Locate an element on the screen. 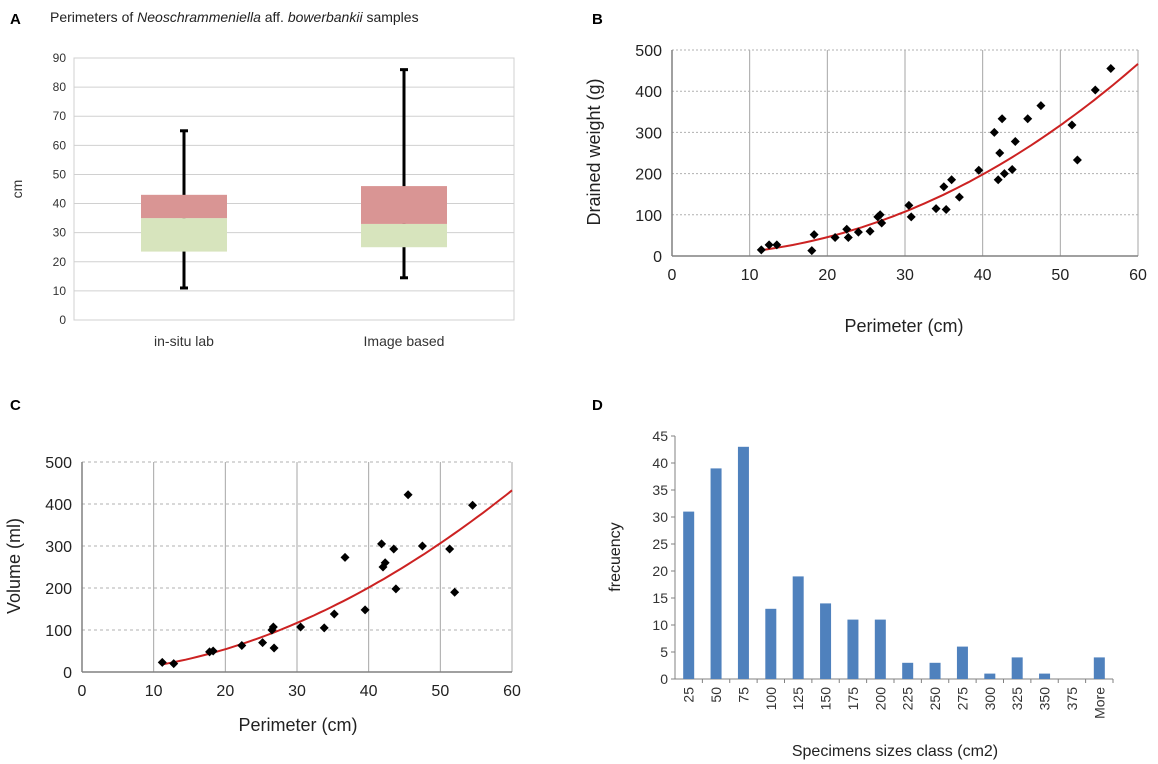  x-category-label: 250 is located at coordinates (935, 699).